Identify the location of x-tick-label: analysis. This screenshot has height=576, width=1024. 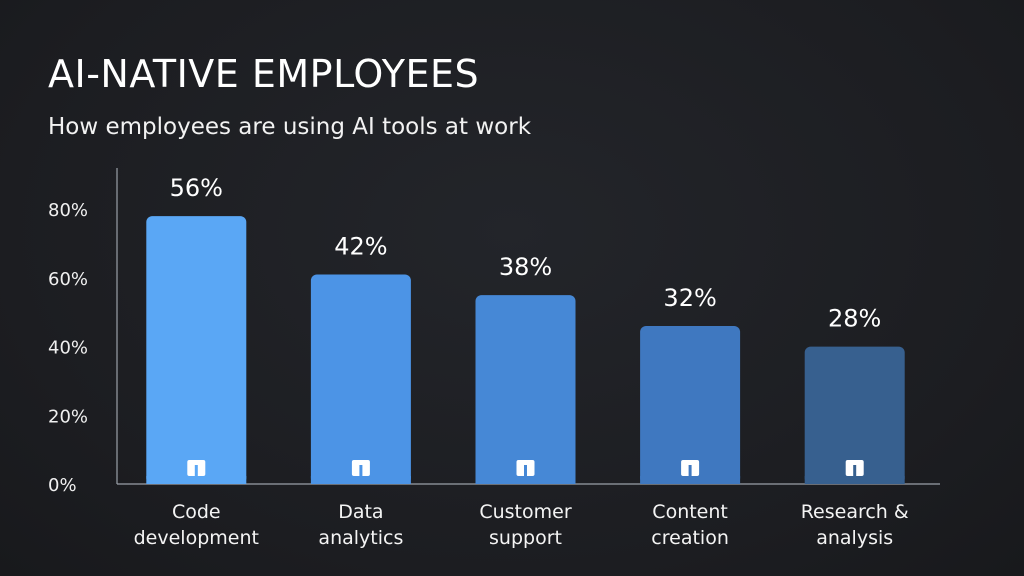
(854, 538).